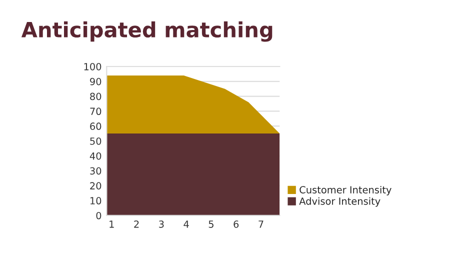 This screenshot has width=474, height=266. I want to click on chart-title: Anticipated matching, so click(146, 31).